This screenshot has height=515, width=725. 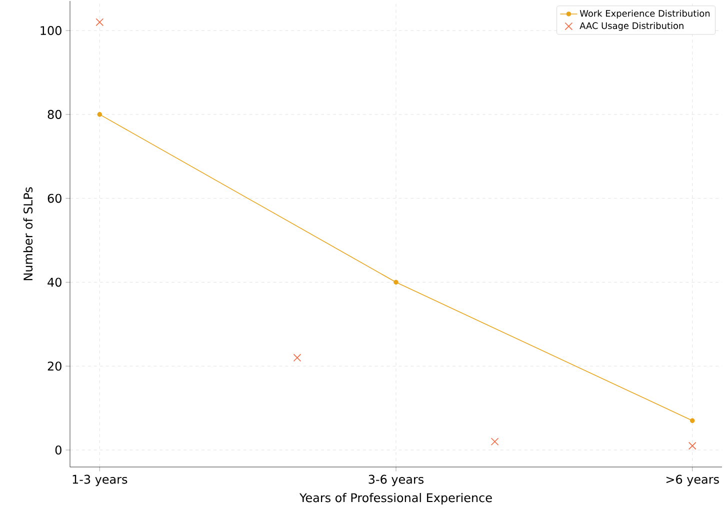 I want to click on legend-label: AAC Usage Distribution, so click(x=632, y=26).